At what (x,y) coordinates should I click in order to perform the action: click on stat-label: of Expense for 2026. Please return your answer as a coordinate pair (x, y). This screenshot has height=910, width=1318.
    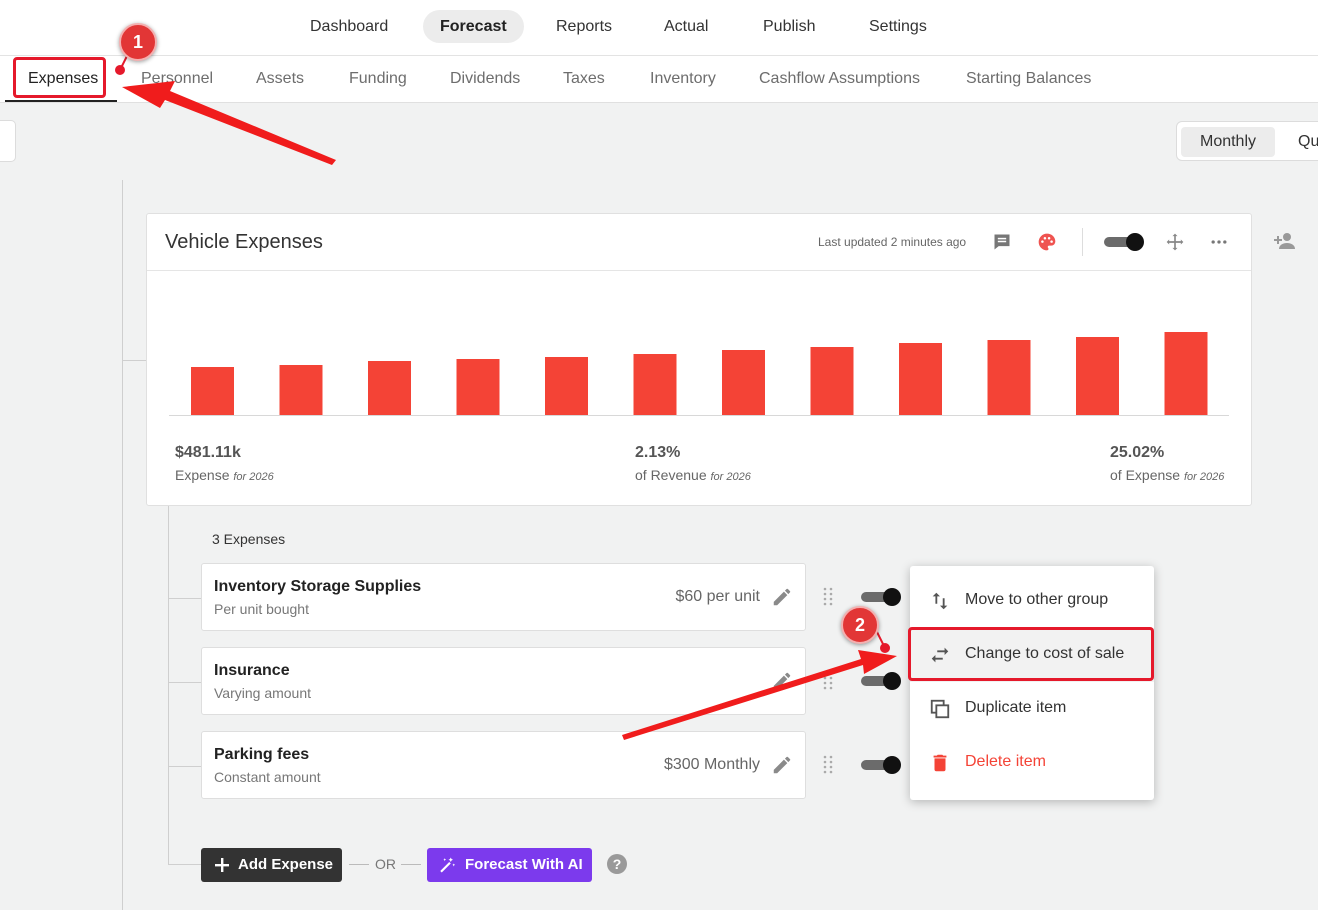
    Looking at the image, I should click on (1167, 475).